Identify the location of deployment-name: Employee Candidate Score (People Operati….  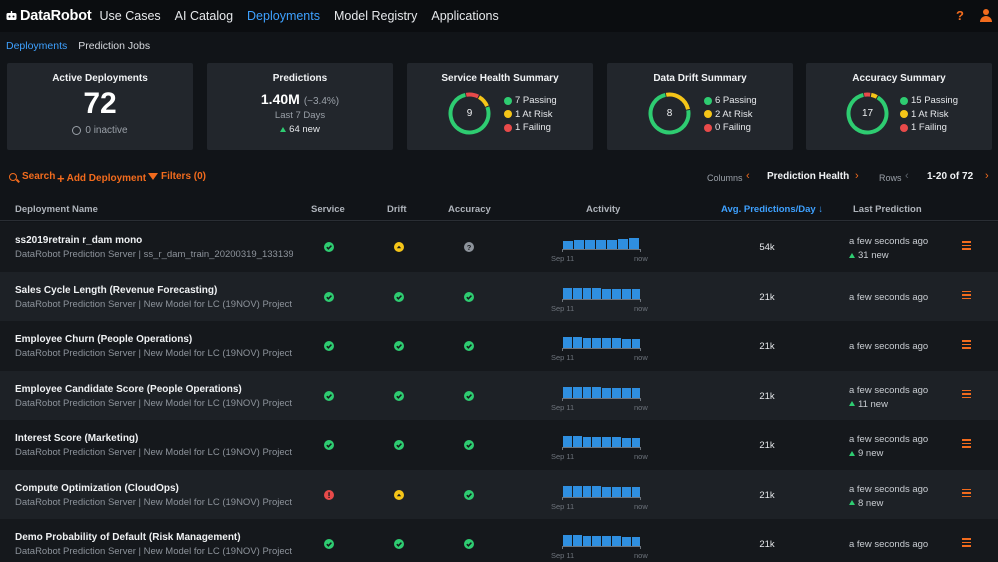
(128, 389).